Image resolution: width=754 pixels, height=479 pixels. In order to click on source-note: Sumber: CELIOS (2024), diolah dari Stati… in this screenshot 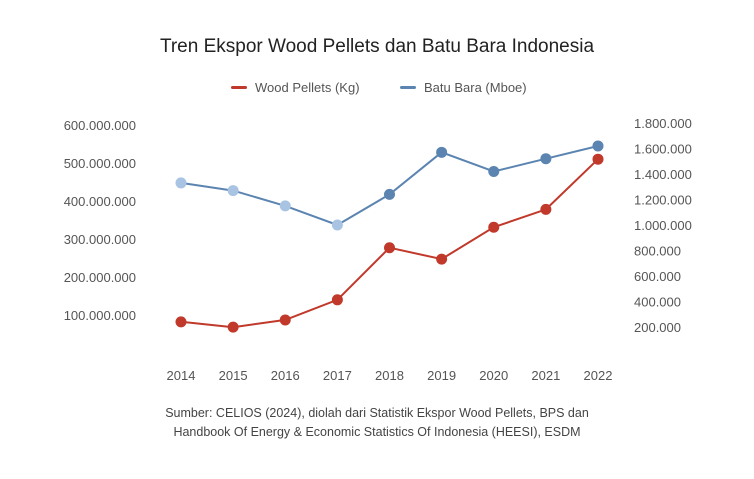, I will do `click(377, 423)`.